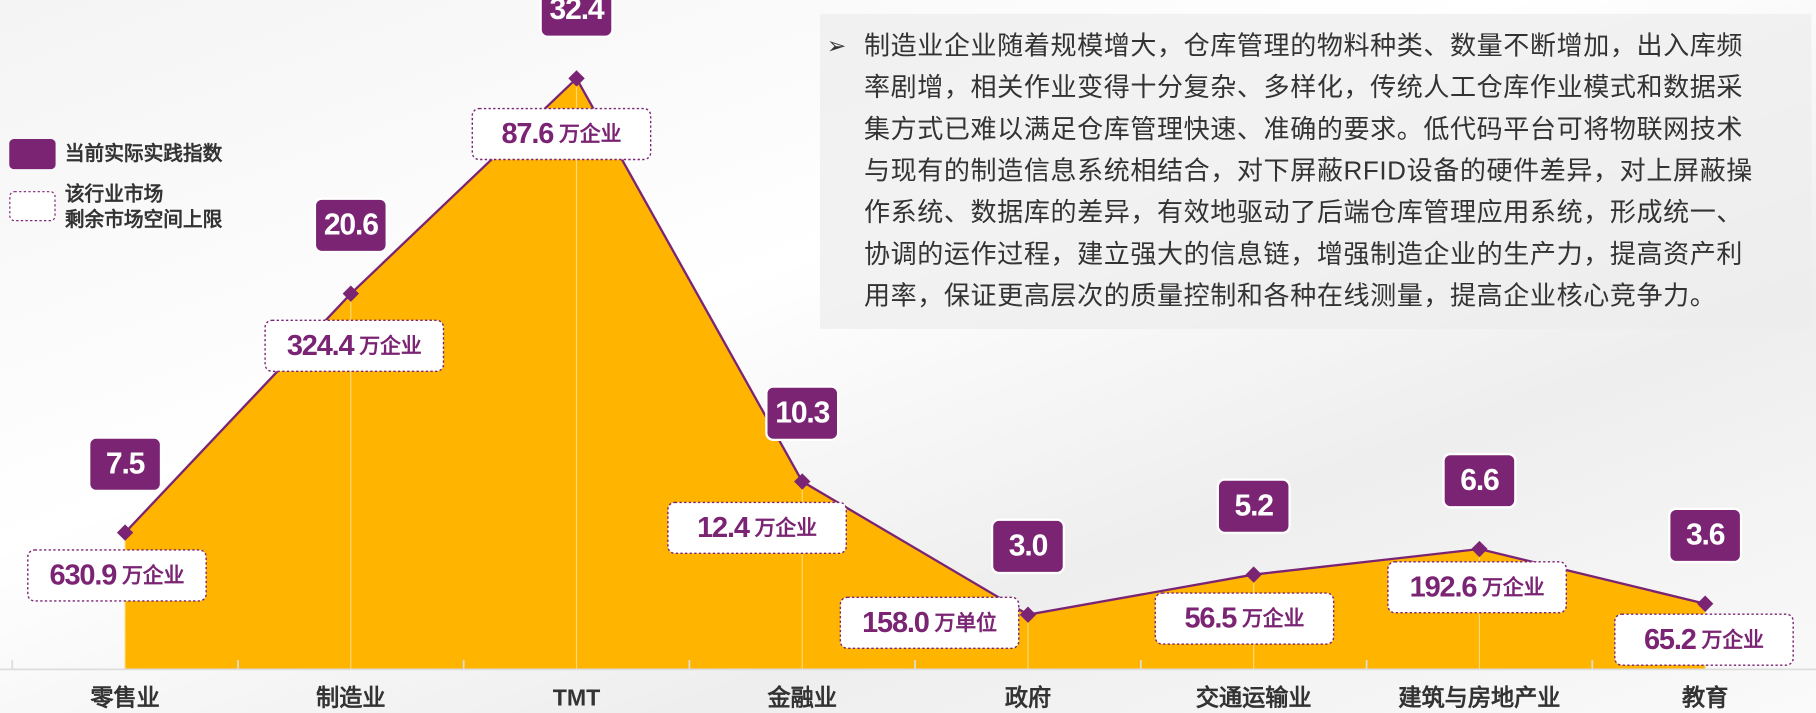  Describe the element at coordinates (321, 346) in the screenshot. I see `market-value: 324.4` at that location.